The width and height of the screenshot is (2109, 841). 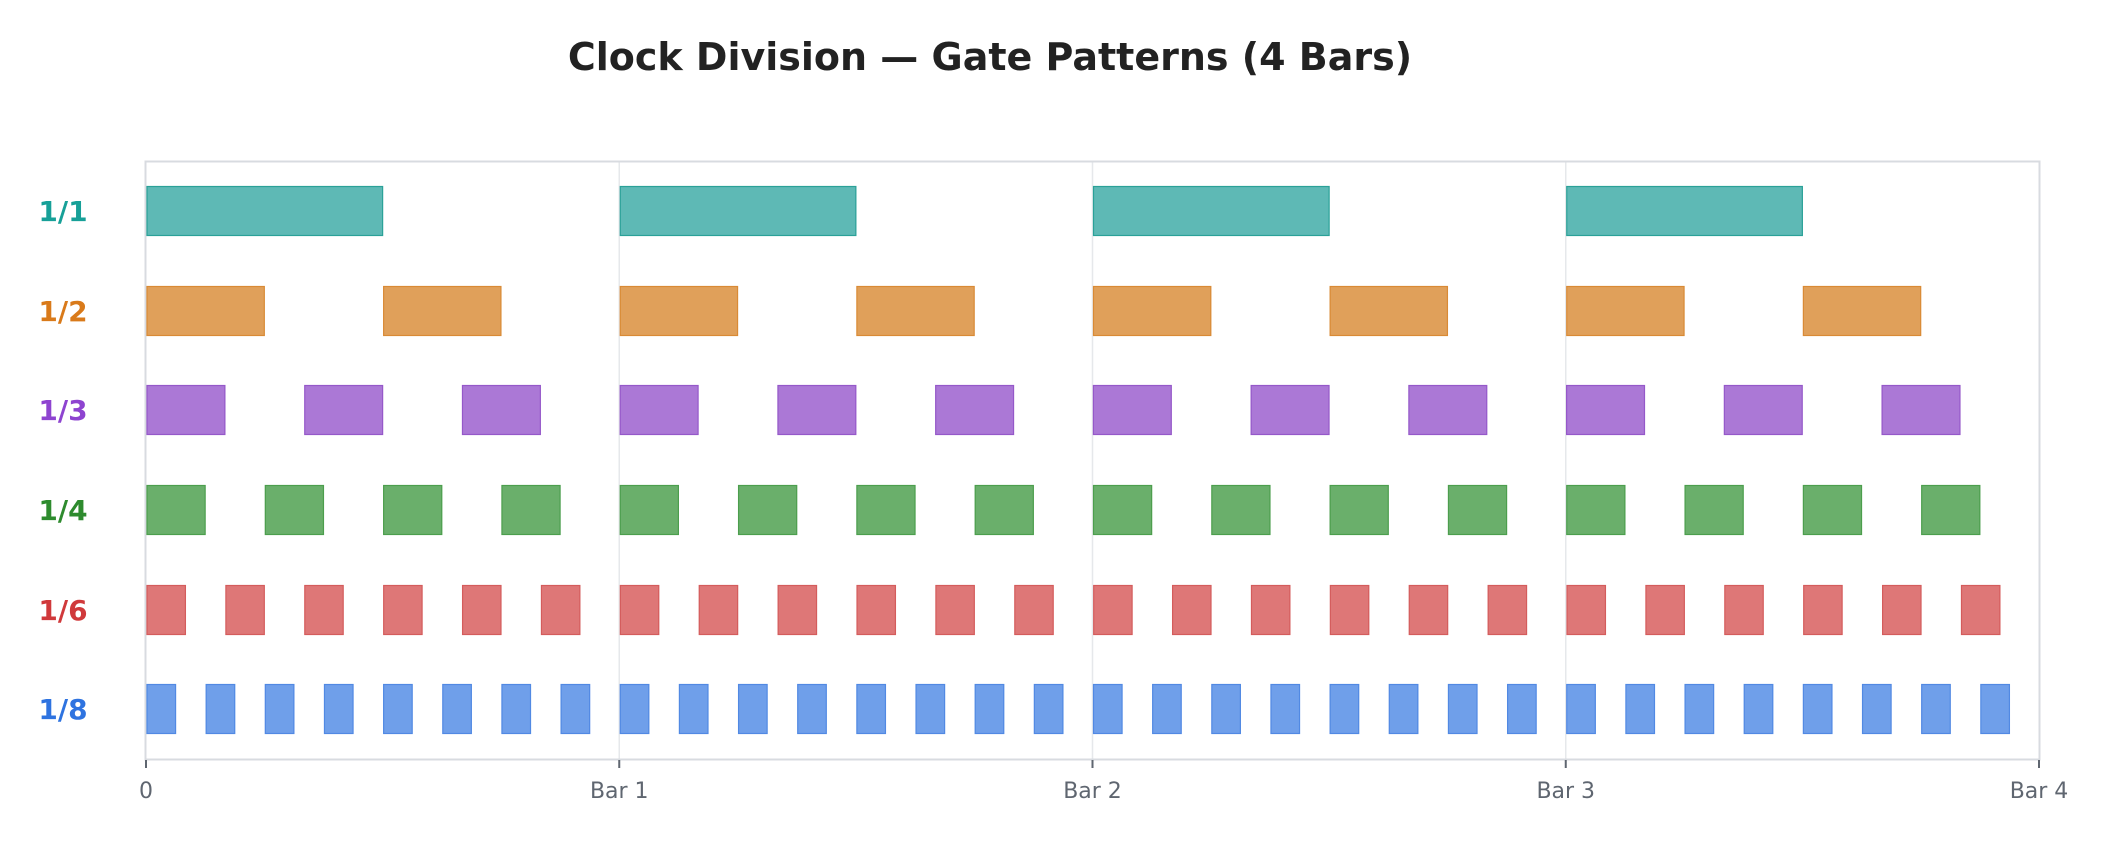 What do you see at coordinates (62, 610) in the screenshot?
I see `row-label: 1/6` at bounding box center [62, 610].